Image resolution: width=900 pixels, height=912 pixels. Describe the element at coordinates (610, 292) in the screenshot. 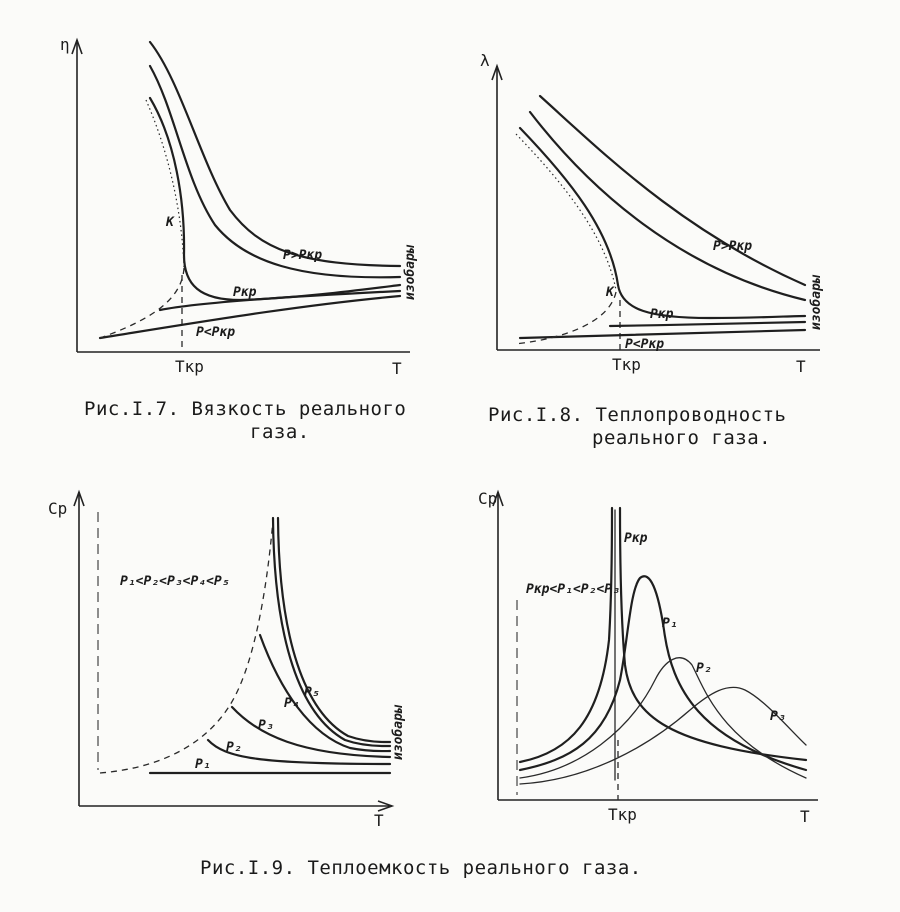

I see `fig8-label-k: K` at that location.